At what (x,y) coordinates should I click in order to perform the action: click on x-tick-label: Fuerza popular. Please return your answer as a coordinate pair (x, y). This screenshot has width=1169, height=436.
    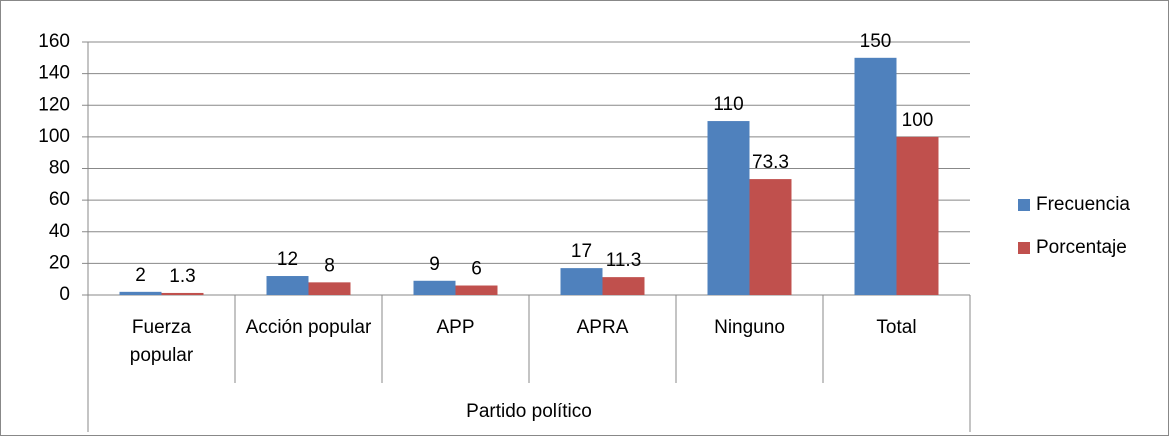
    Looking at the image, I should click on (161, 341).